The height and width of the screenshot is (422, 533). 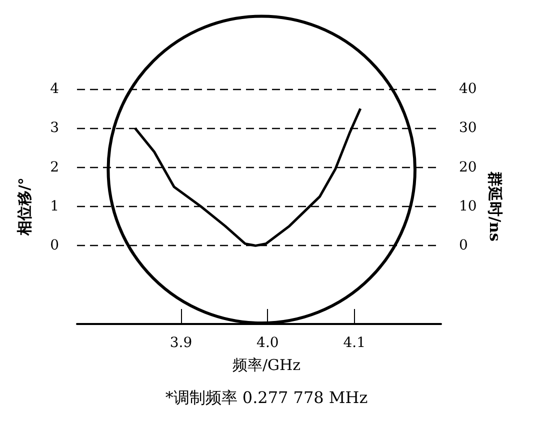 What do you see at coordinates (495, 206) in the screenshot?
I see `y2-axis-title: 群延时/ns` at bounding box center [495, 206].